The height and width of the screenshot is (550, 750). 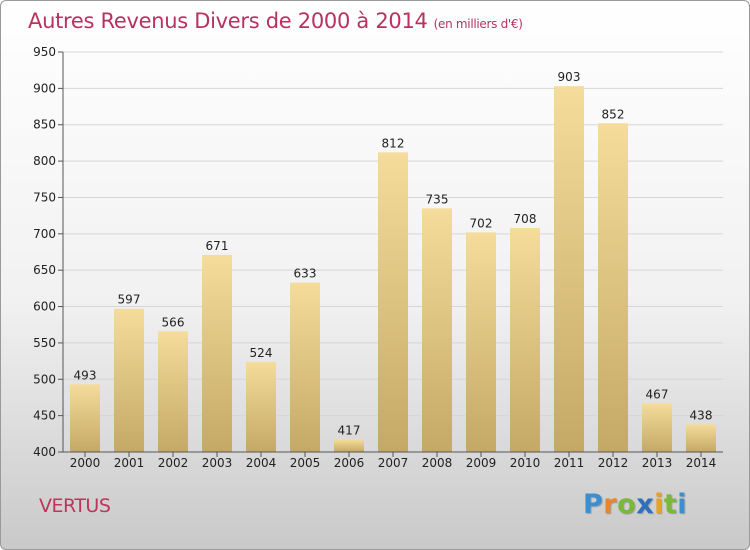 I want to click on commune-label: VERTUS, so click(x=75, y=506).